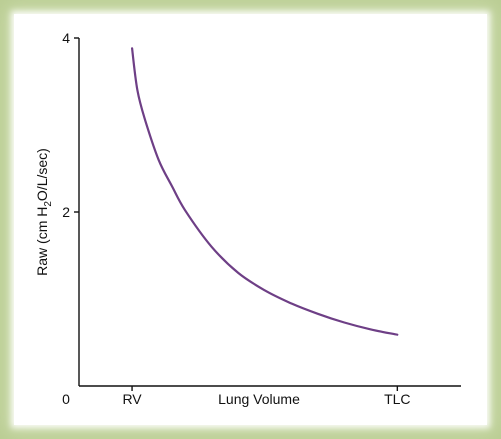 This screenshot has height=439, width=501. What do you see at coordinates (42, 174) in the screenshot?
I see `y-axis-title-suffix: O/L/sec)` at bounding box center [42, 174].